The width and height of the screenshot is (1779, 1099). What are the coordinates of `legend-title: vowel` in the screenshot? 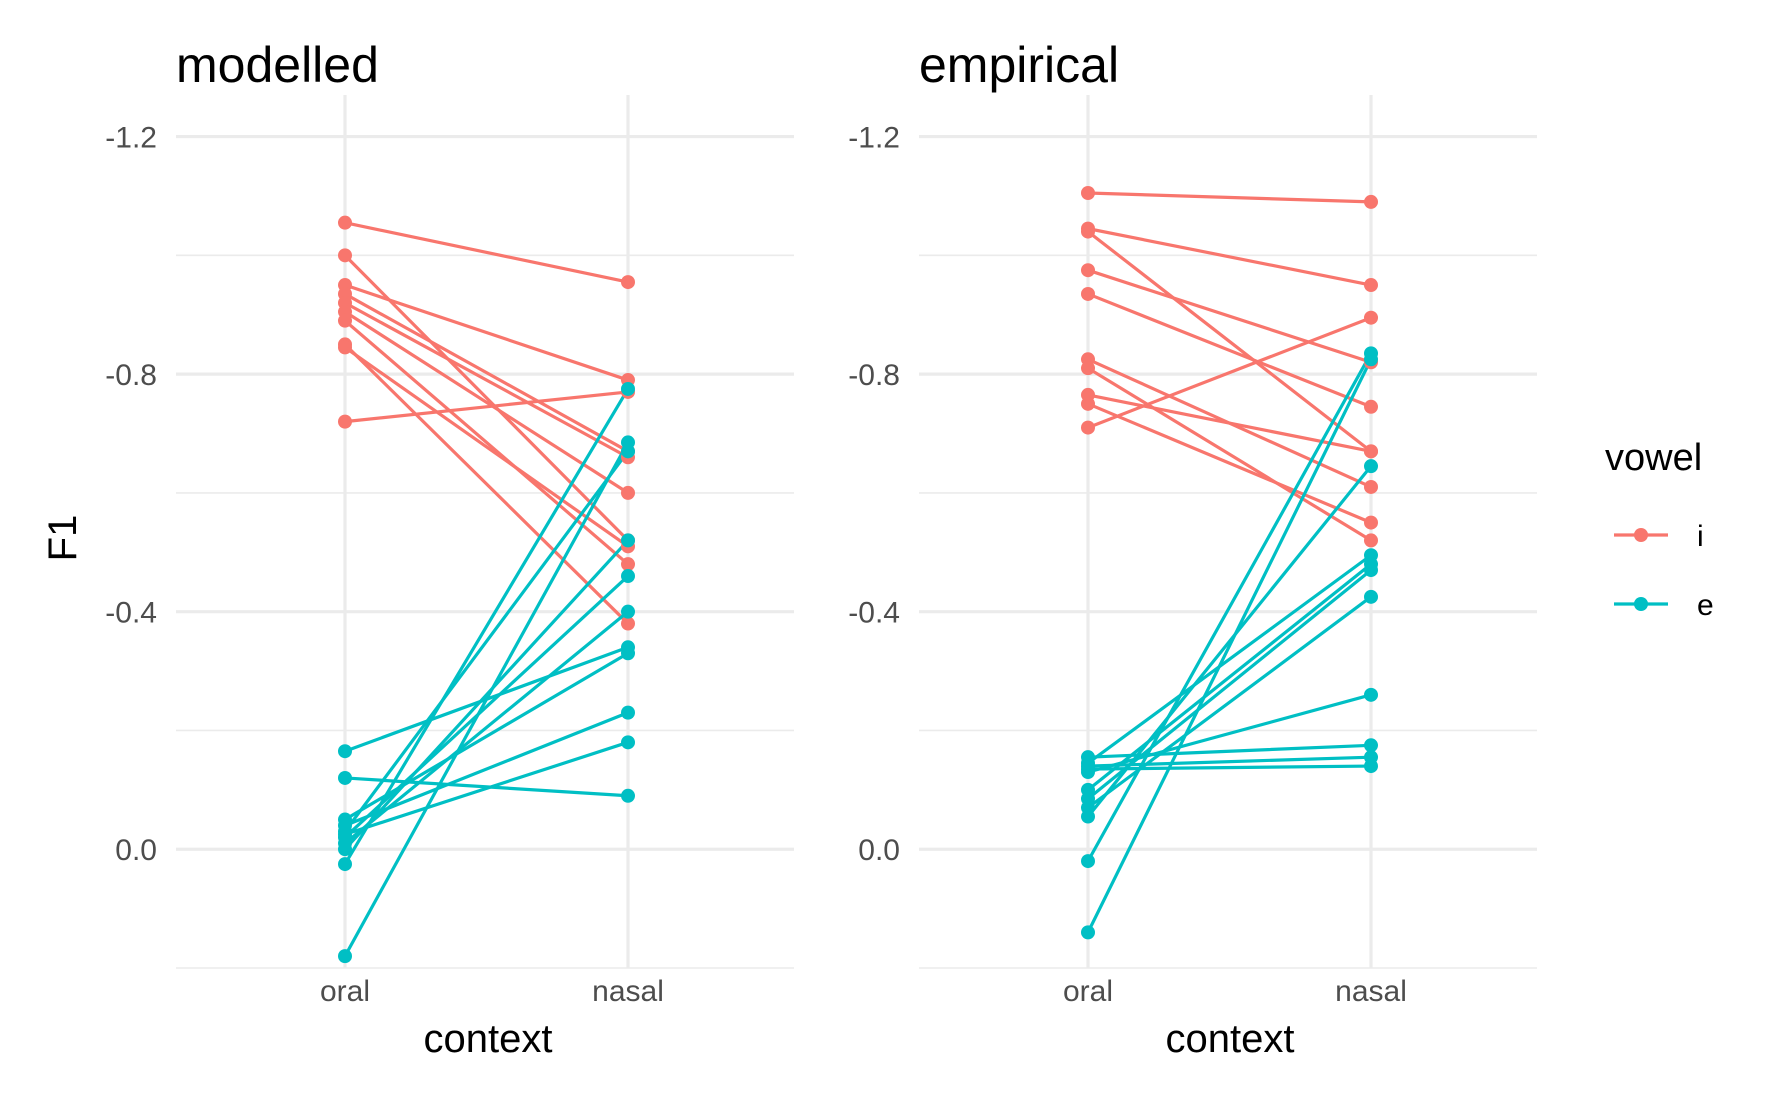 It's located at (1653, 458).